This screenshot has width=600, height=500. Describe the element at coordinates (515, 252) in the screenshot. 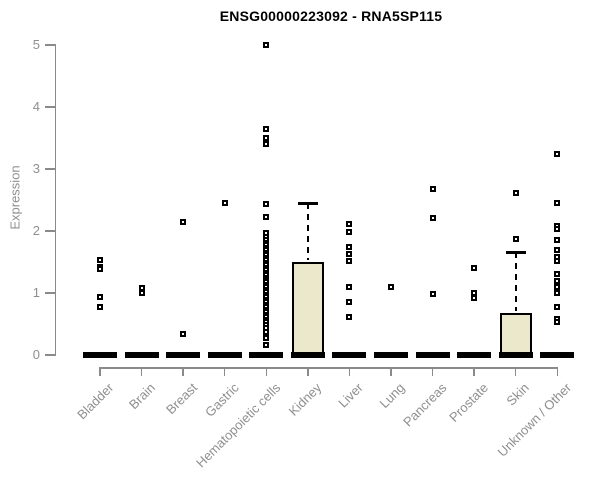

I see `whisker-cap-Skin` at that location.